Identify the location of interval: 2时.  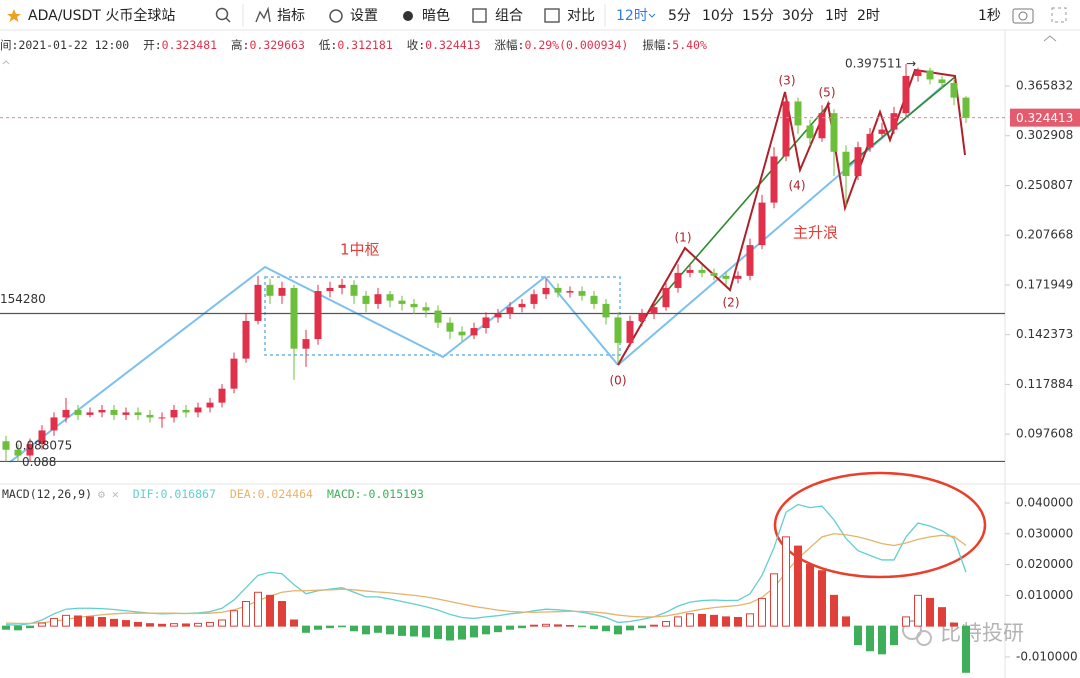
(868, 16).